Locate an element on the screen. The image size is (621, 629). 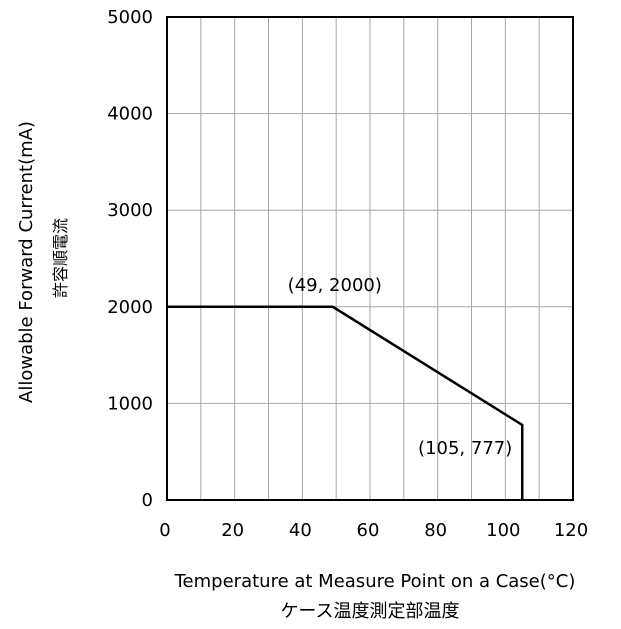
x-tick-label: 100 is located at coordinates (503, 530).